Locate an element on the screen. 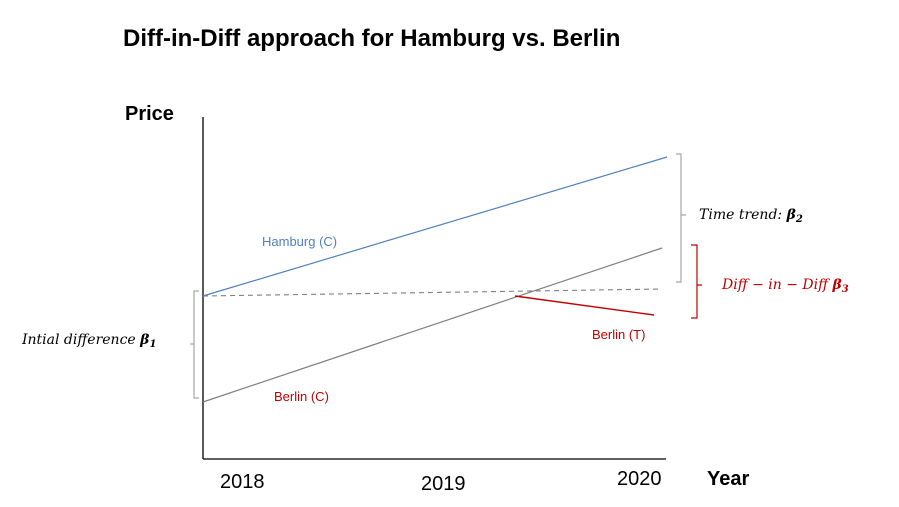  x-axis-title: Year is located at coordinates (728, 479).